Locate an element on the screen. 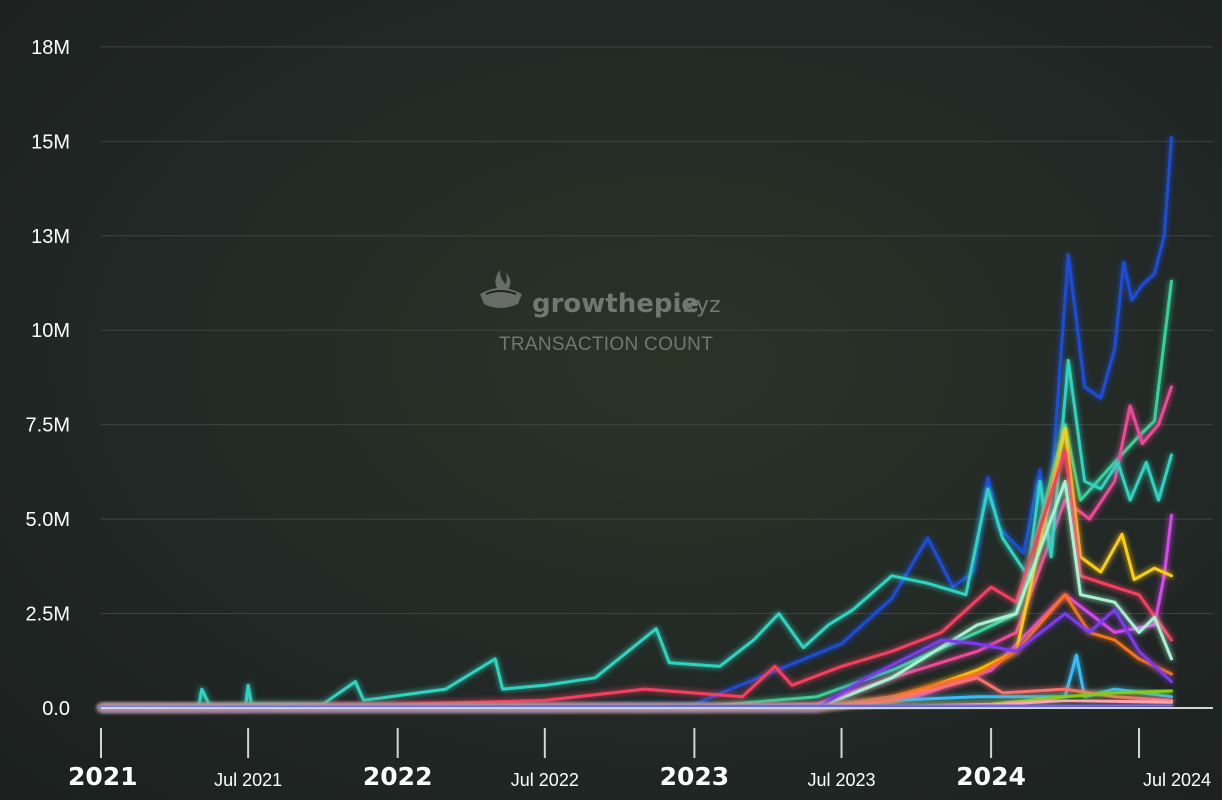  watermark: growthepie .xyz TRANSACTION COUNT is located at coordinates (600, 312).